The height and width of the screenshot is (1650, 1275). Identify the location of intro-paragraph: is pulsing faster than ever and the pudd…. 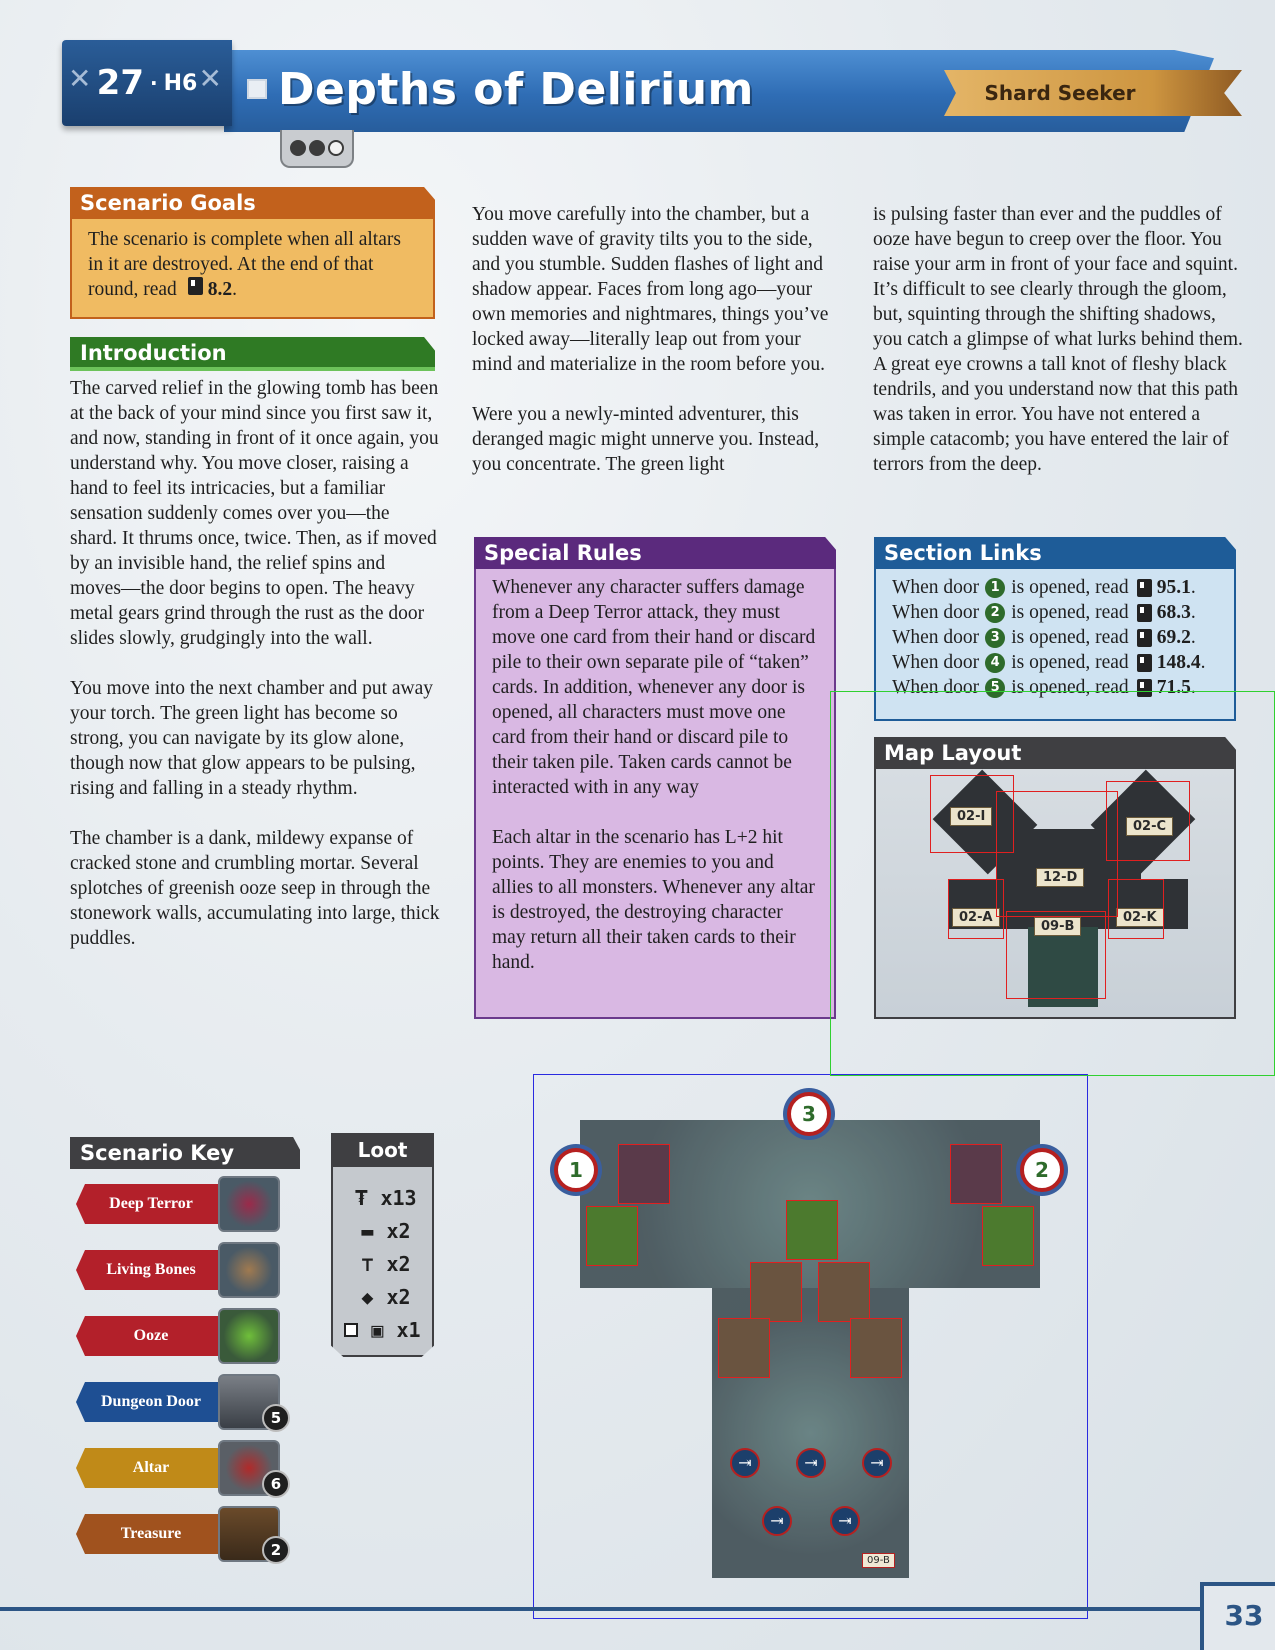
(1058, 339).